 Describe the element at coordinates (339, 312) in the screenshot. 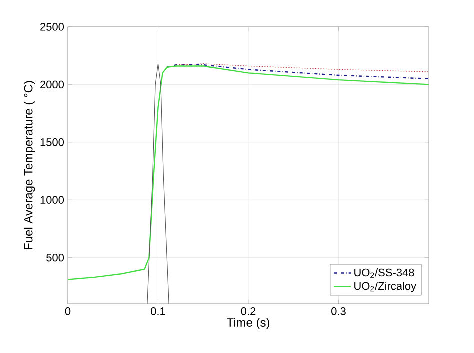

I see `x-tick-label: 0.3` at that location.